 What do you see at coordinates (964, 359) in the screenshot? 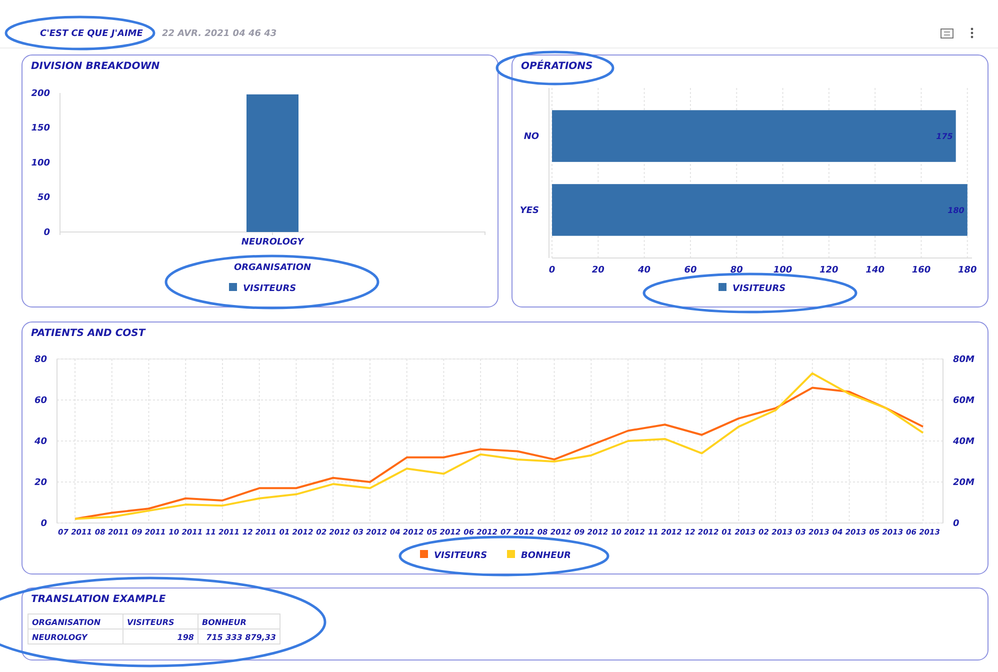
I see `y2-tick-label: 80M` at bounding box center [964, 359].